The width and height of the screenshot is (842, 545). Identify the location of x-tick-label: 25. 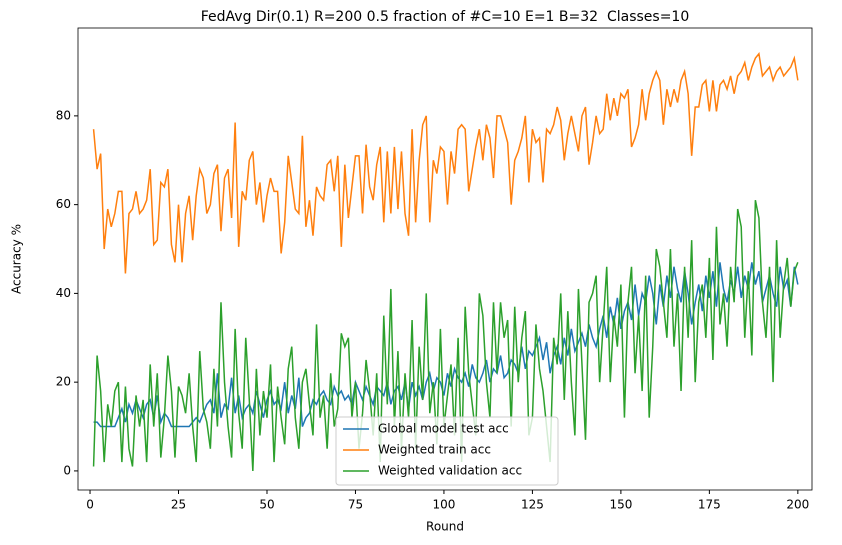
(178, 505).